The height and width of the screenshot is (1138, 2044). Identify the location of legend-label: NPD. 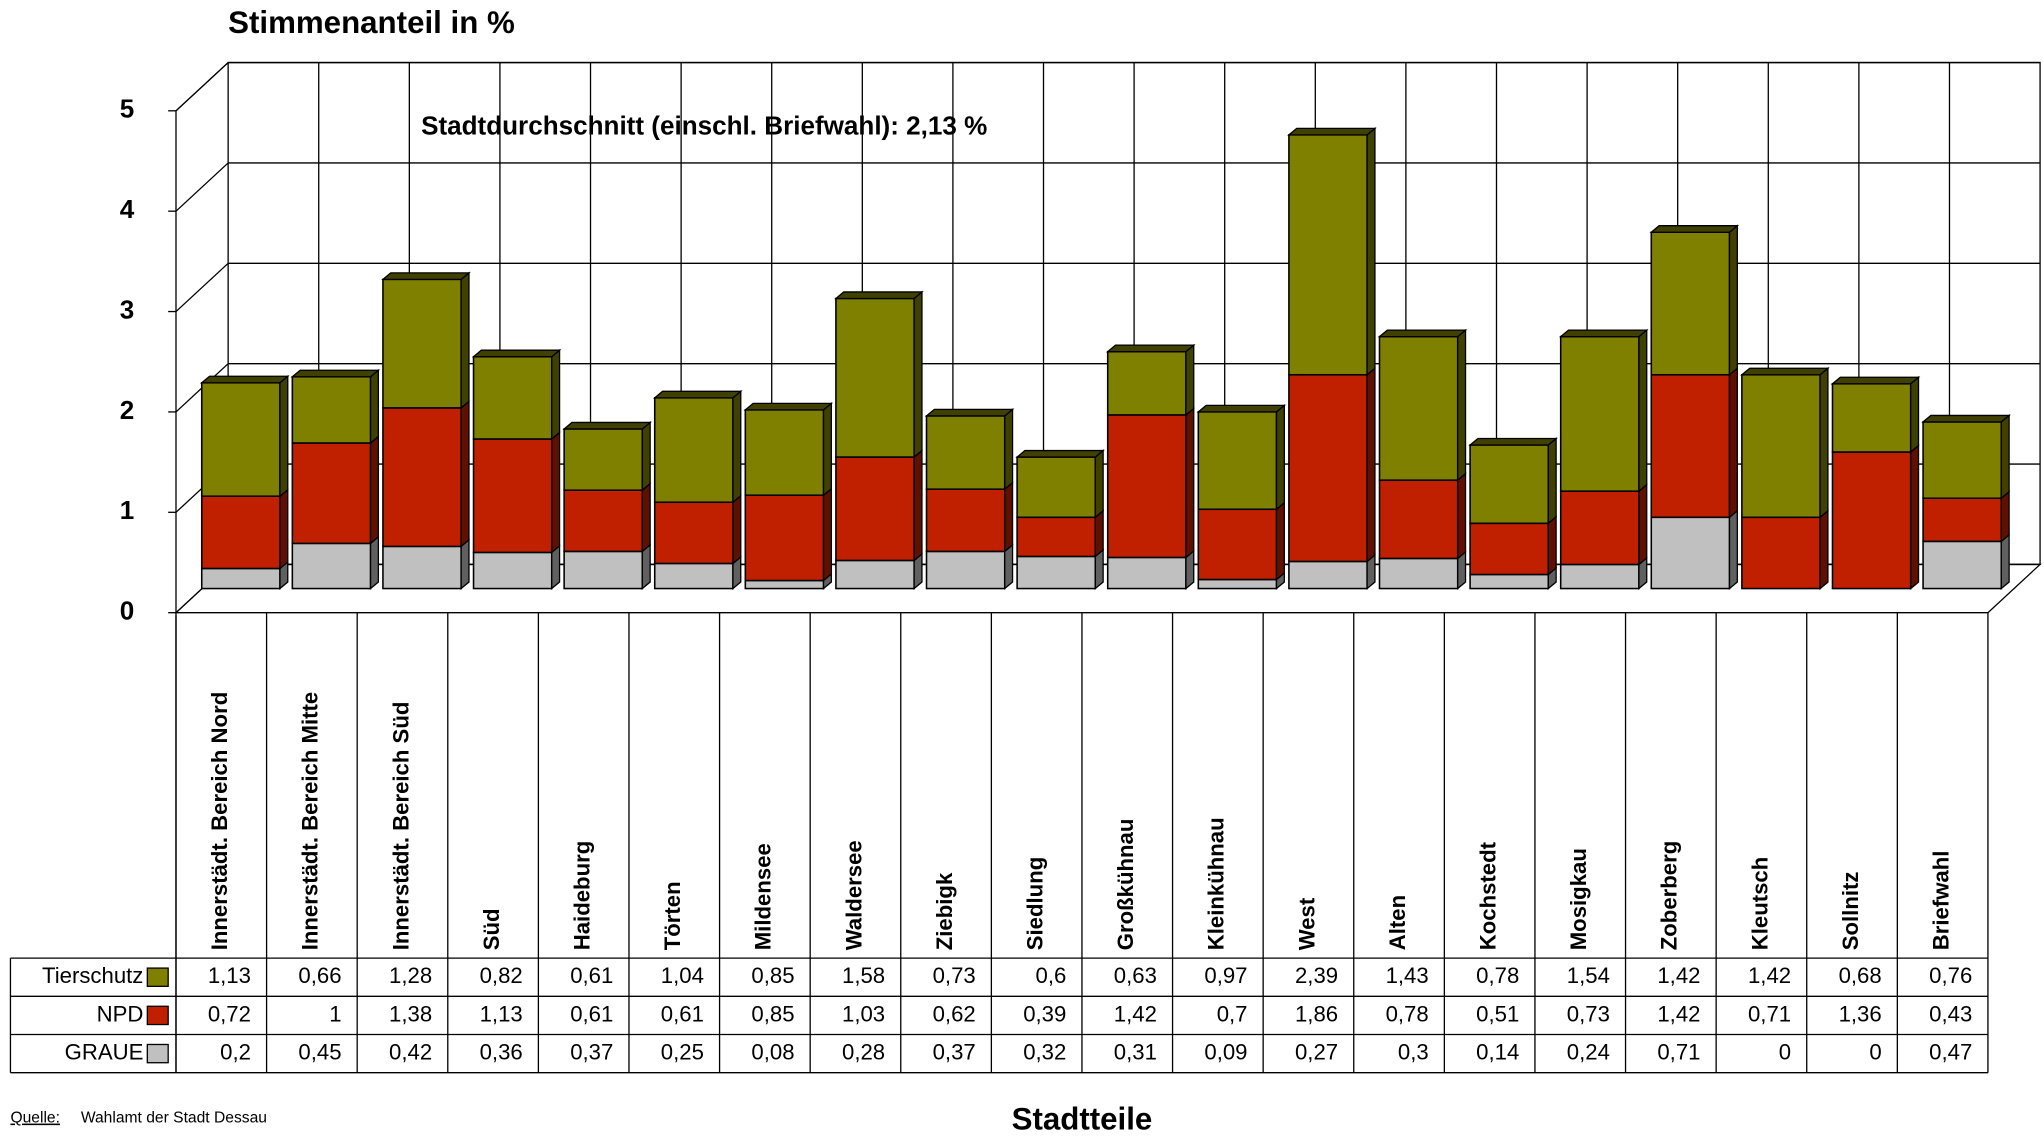
(120, 1013).